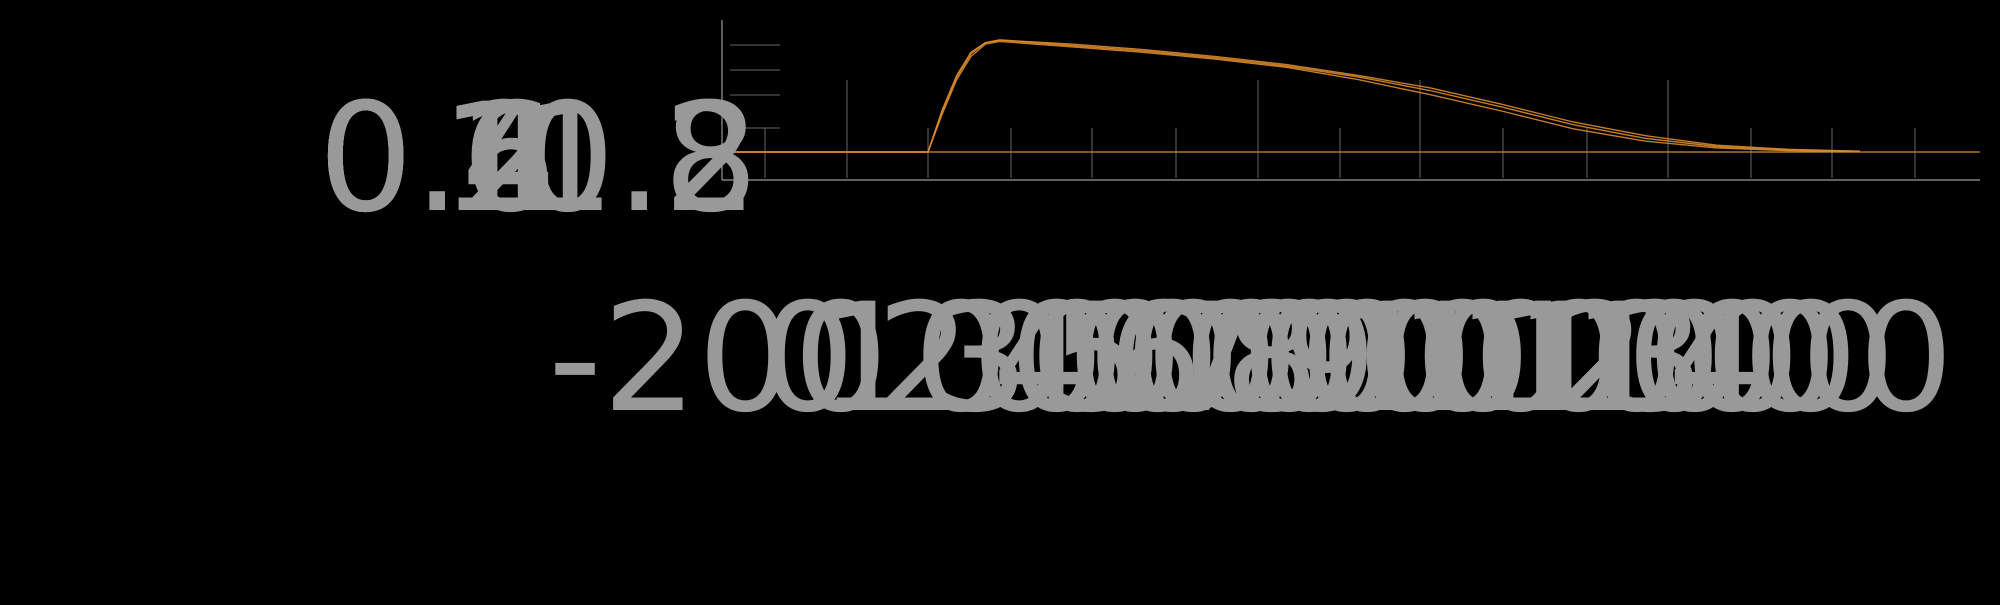 This screenshot has height=605, width=2000. What do you see at coordinates (1340, 129) in the screenshot?
I see `grid` at bounding box center [1340, 129].